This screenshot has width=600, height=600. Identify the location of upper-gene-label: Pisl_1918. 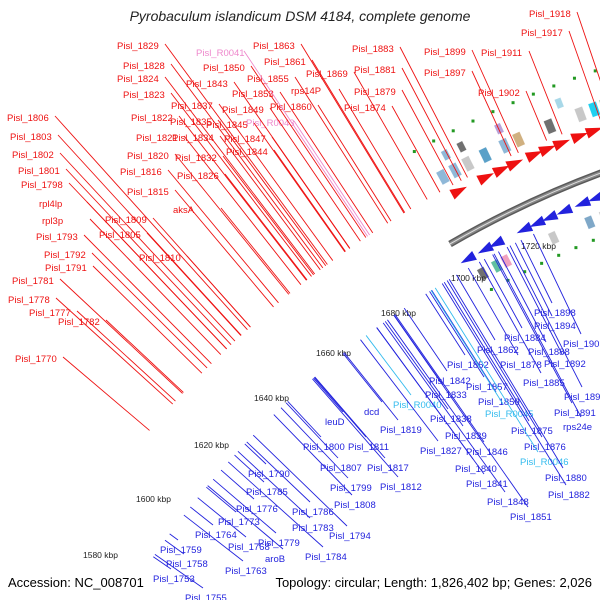
(550, 14).